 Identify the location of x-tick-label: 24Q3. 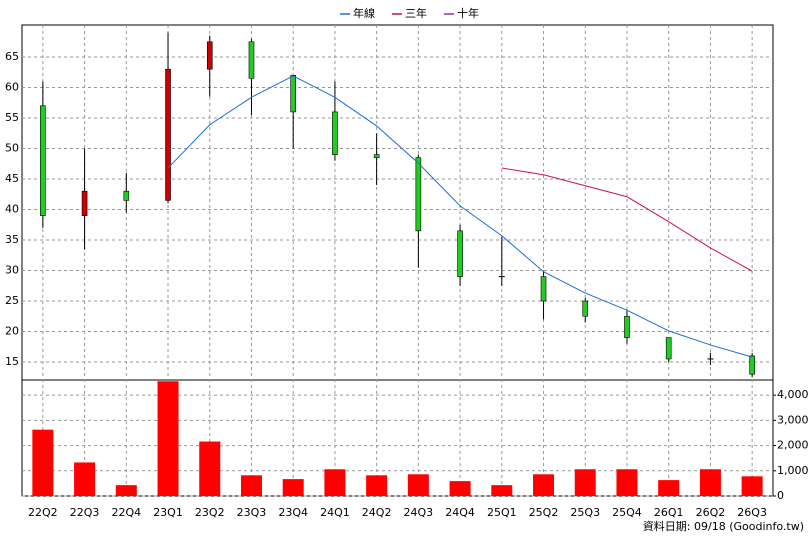
(419, 512).